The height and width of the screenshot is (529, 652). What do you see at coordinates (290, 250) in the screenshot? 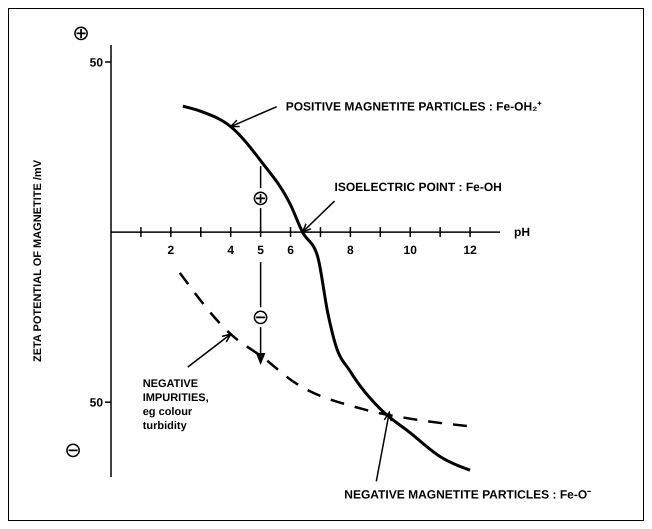
I see `x-tick-label: 6` at bounding box center [290, 250].